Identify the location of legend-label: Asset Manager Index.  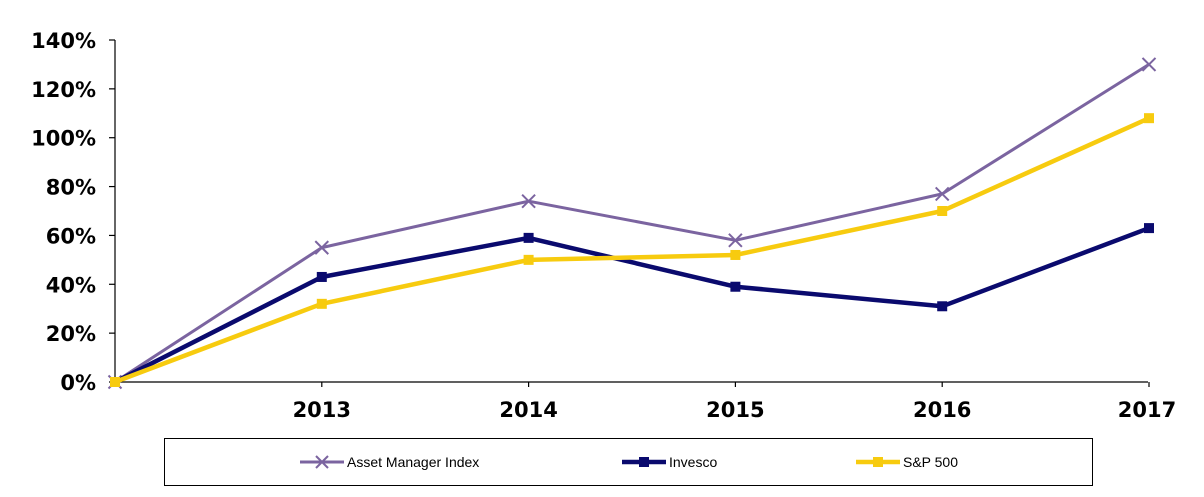
(413, 462).